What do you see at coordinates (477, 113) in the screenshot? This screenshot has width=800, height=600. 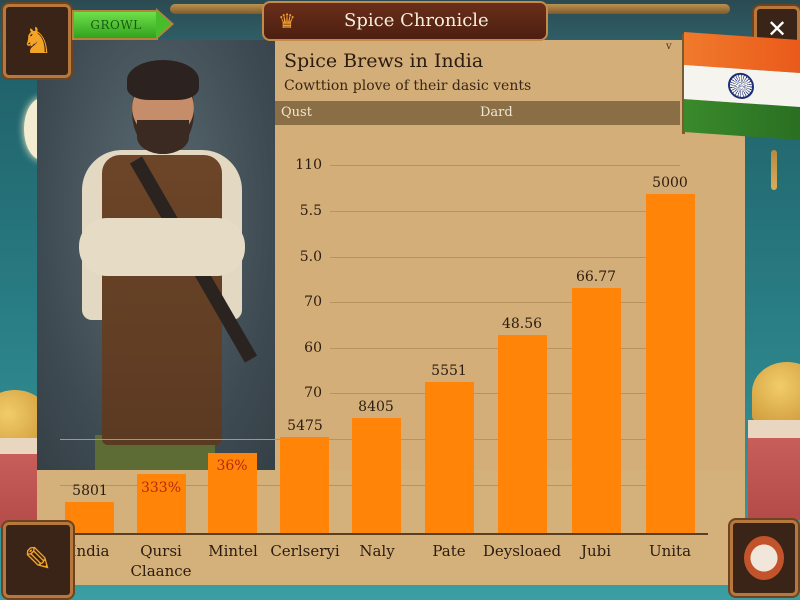 I see `column-header-strip: Qust Dard` at bounding box center [477, 113].